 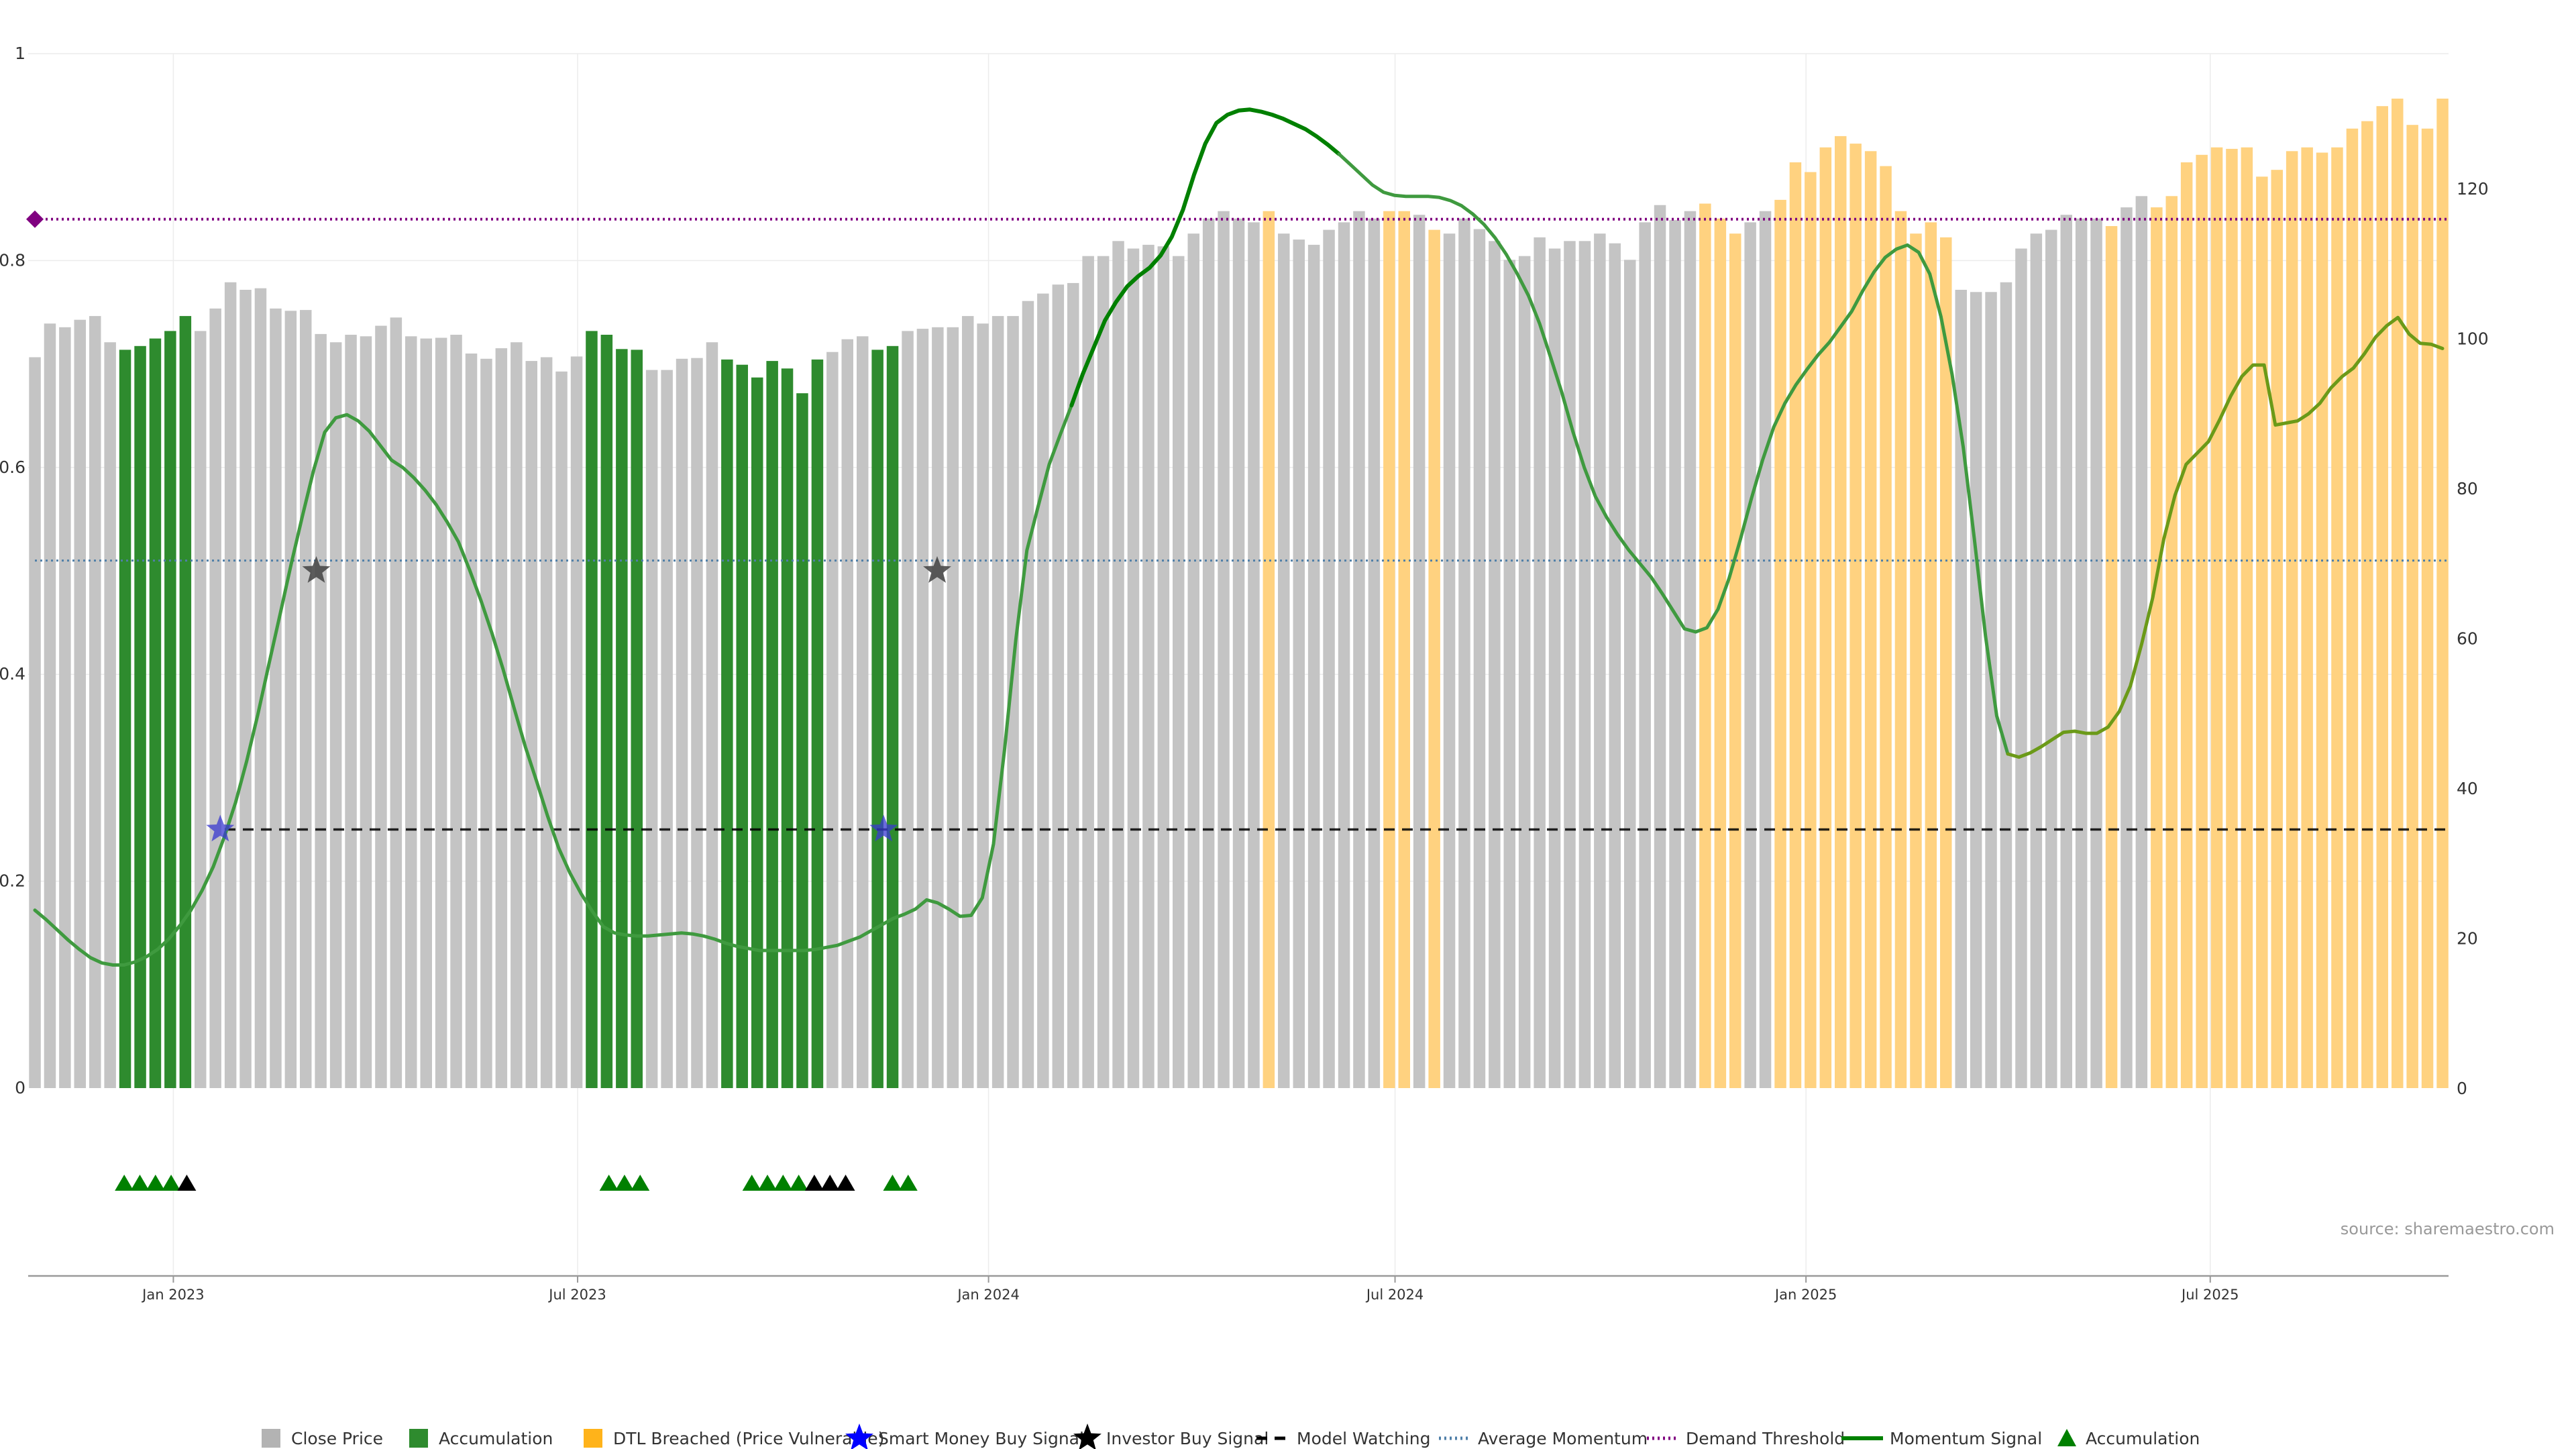 What do you see at coordinates (1394, 1295) in the screenshot?
I see `x-tick-label-3: Jul 2024` at bounding box center [1394, 1295].